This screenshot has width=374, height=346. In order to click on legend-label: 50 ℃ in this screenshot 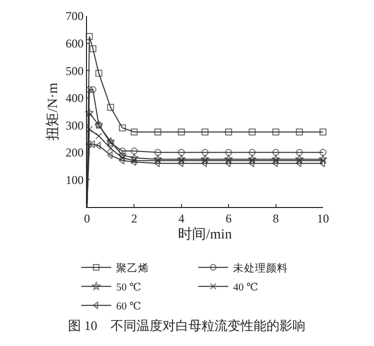, I will do `click(129, 288)`.